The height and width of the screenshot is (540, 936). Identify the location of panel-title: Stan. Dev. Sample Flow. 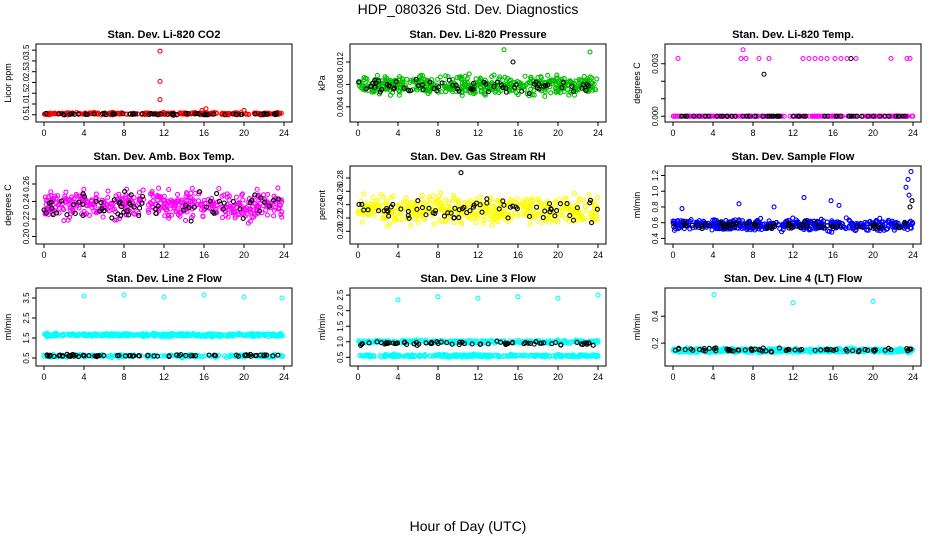
(793, 157).